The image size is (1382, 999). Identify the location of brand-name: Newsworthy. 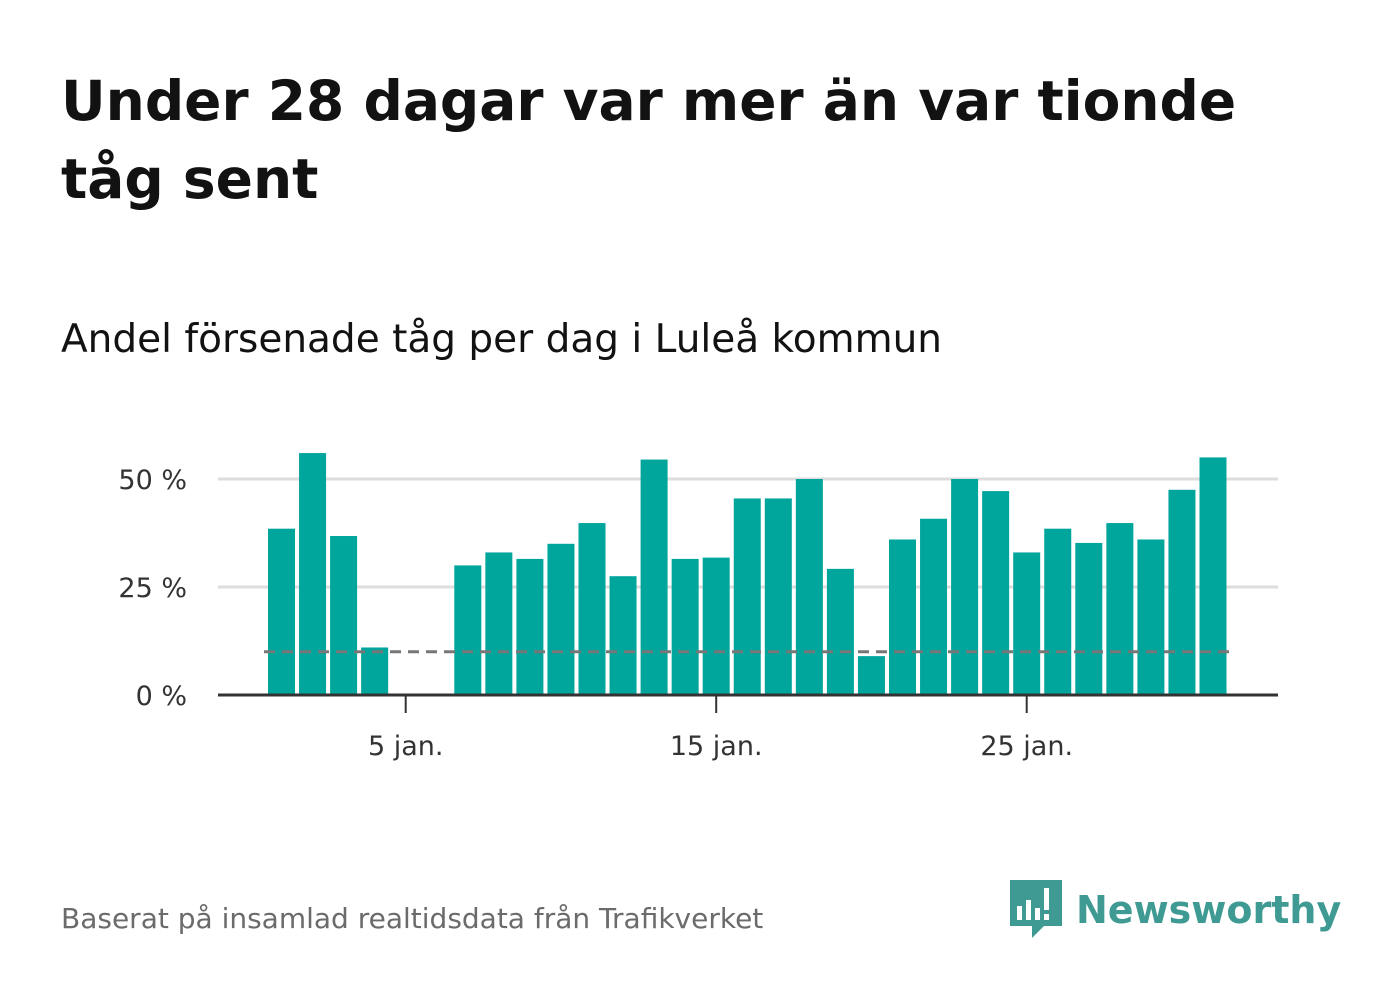
(1209, 910).